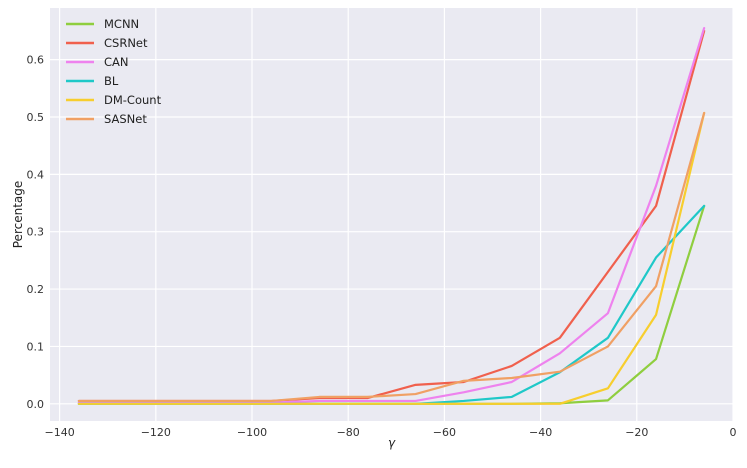  I want to click on legend-label-bl: BL, so click(111, 81).